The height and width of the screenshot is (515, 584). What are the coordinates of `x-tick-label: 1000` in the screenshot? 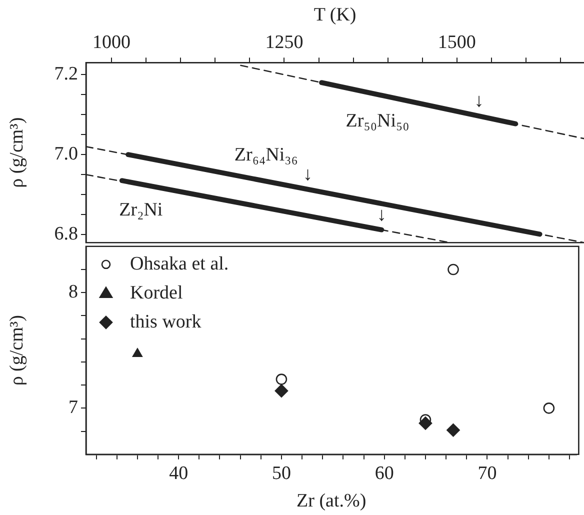 It's located at (111, 43).